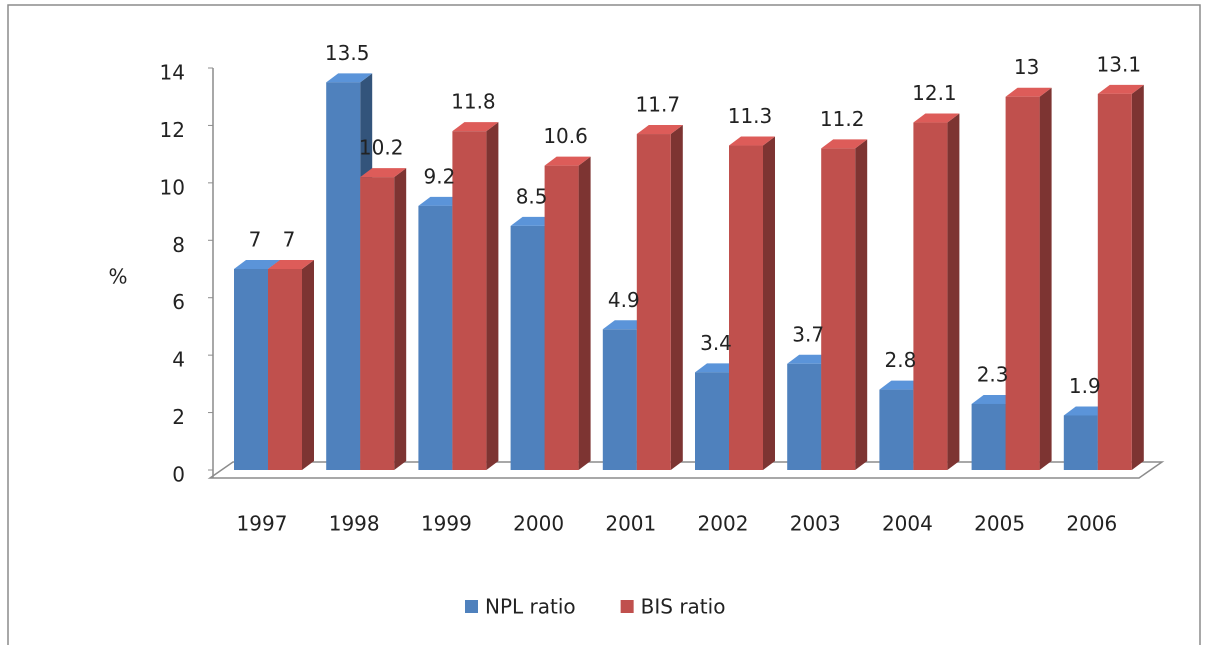  What do you see at coordinates (354, 524) in the screenshot?
I see `x-tick-label: 1998` at bounding box center [354, 524].